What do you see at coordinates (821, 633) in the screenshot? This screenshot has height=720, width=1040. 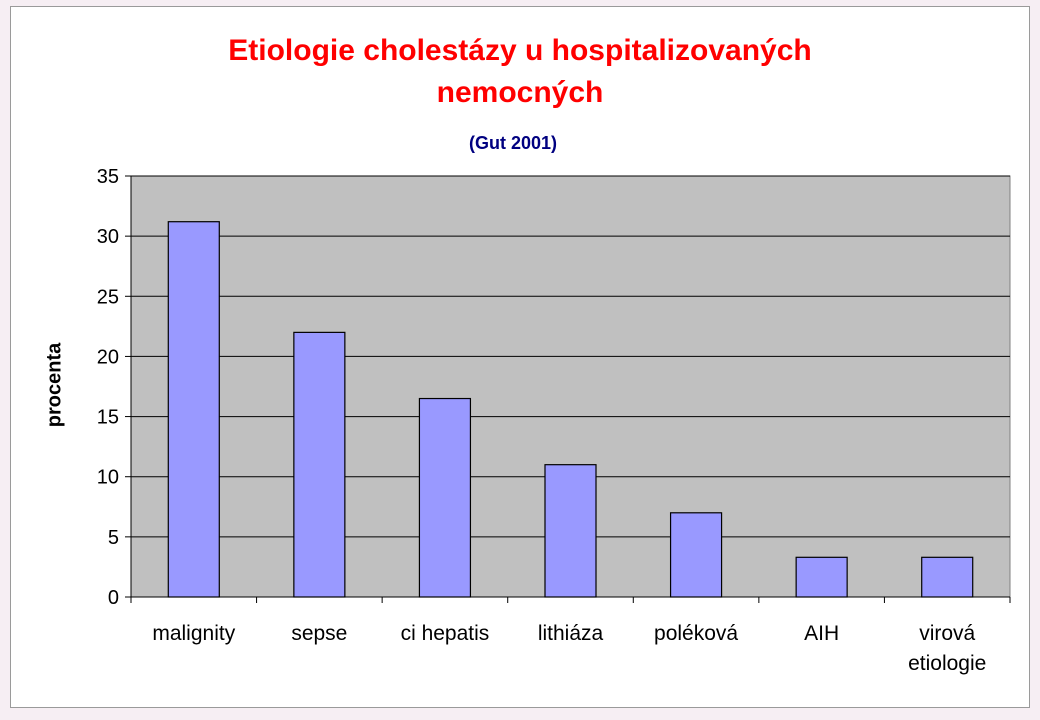 I see `x-tick-label: AIH` at bounding box center [821, 633].